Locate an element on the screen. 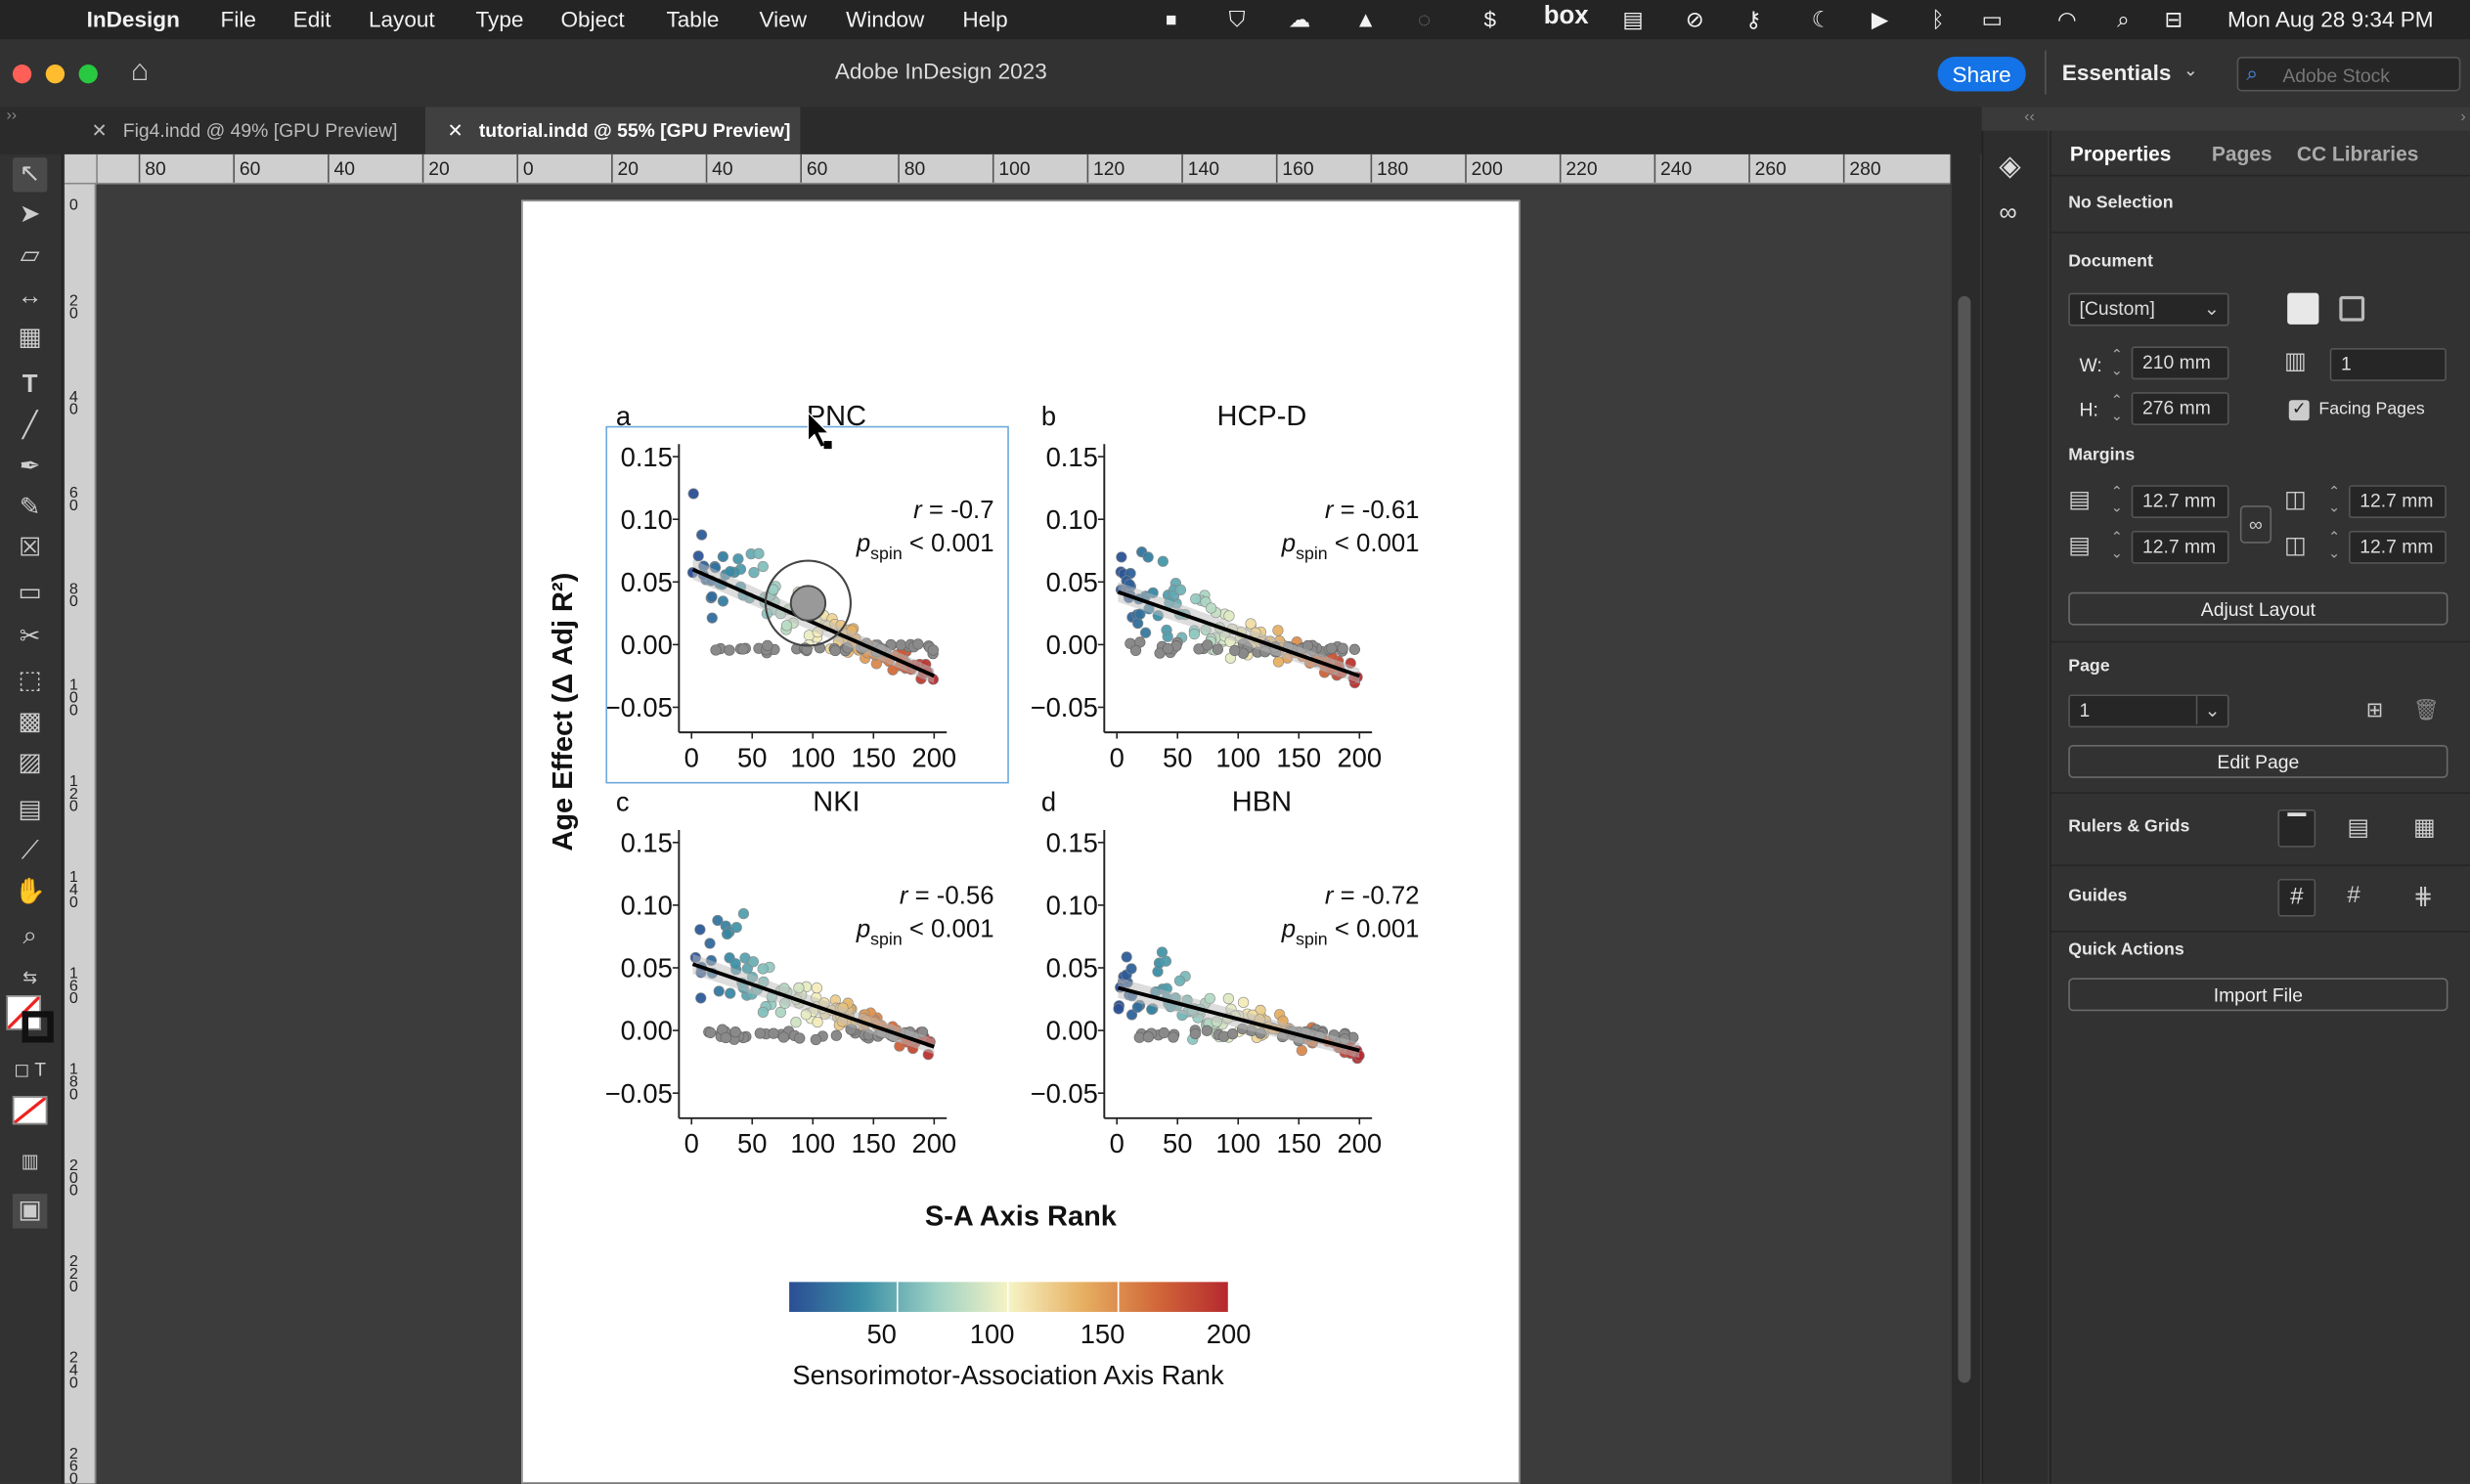 The width and height of the screenshot is (2470, 1484). link-margins-icon: ∞ is located at coordinates (2256, 524).